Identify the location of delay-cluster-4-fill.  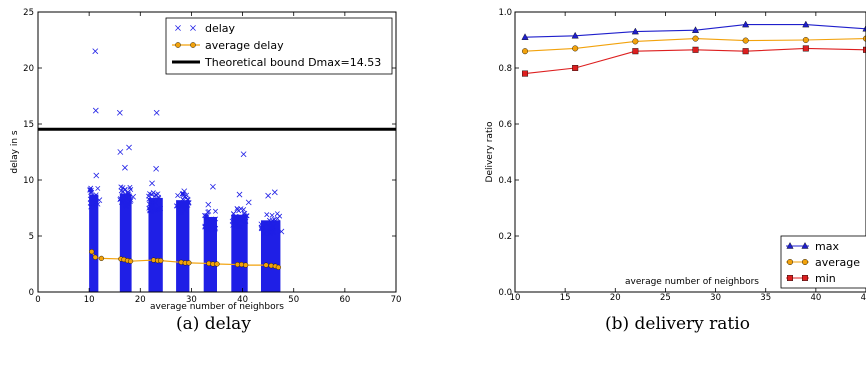
(210, 254).